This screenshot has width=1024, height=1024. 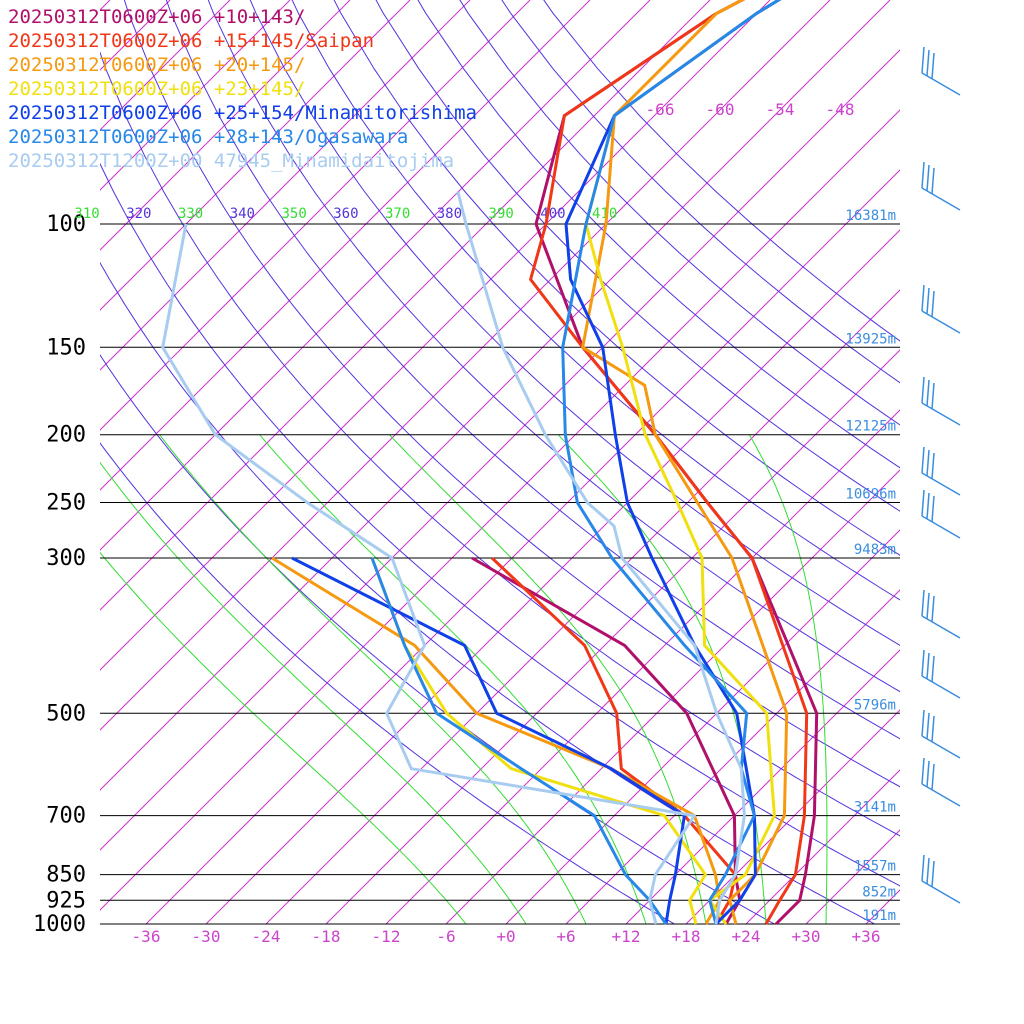 What do you see at coordinates (156, 89) in the screenshot?
I see `legend-entry: 20250312T0600Z+06 +23+145/` at bounding box center [156, 89].